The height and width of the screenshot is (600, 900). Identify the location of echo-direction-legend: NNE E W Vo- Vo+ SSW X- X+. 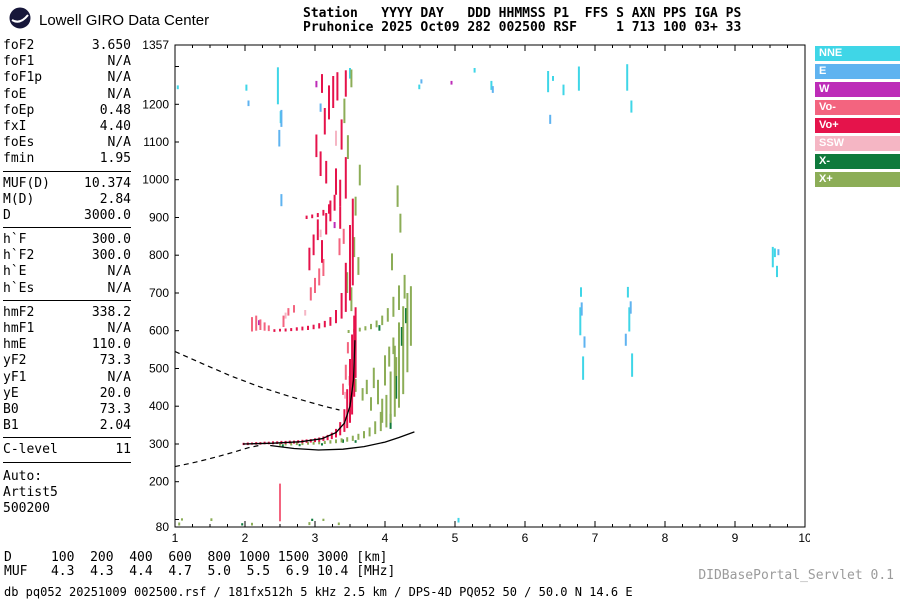
(857, 118).